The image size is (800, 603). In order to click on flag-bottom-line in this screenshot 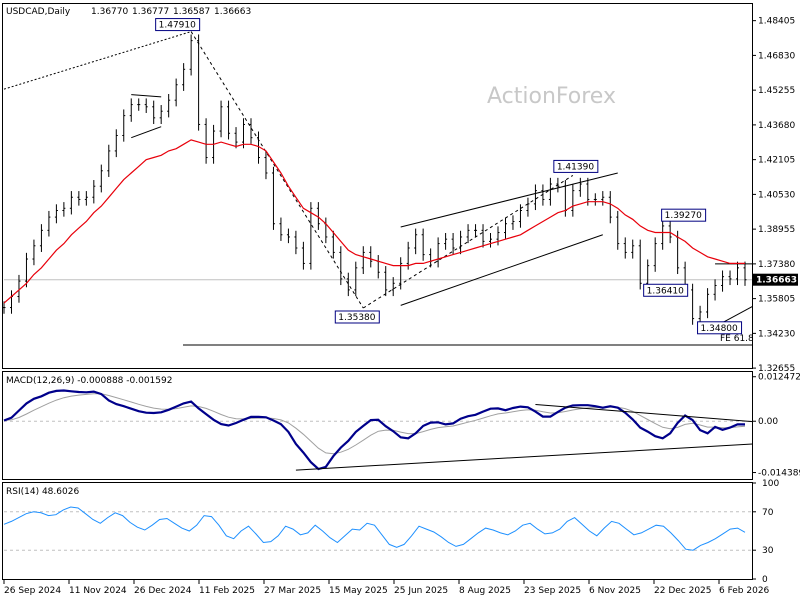, I will do `click(146, 132)`.